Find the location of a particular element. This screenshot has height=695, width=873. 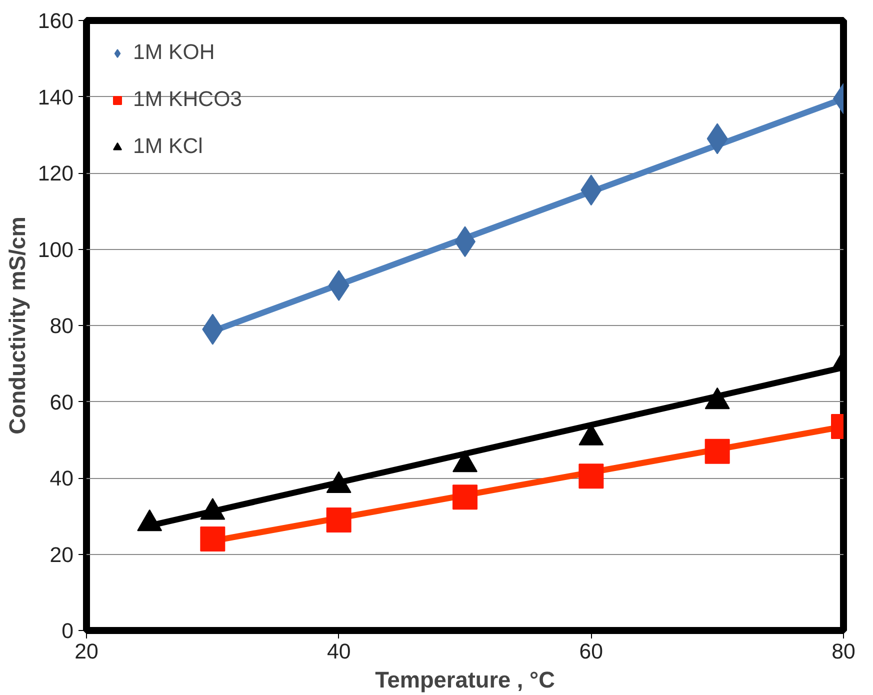

y-tick-label: 0 is located at coordinates (68, 631).